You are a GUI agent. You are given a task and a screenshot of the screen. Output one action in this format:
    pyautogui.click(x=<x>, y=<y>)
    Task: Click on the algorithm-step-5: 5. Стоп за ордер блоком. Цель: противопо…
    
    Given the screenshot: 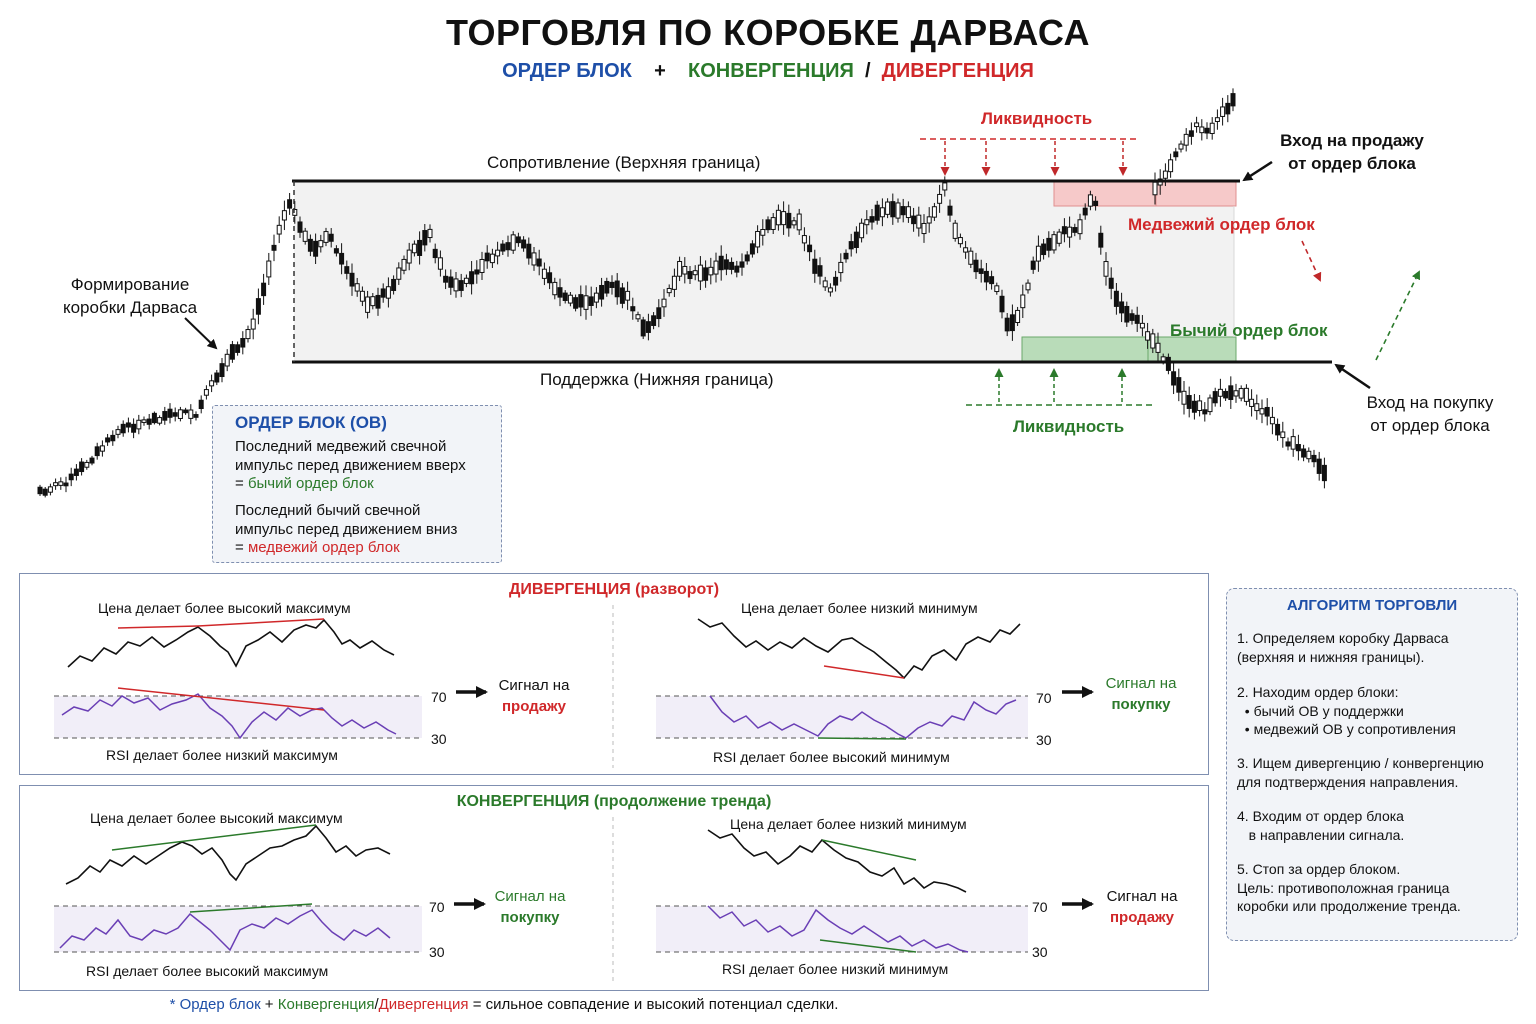 What is the action you would take?
    pyautogui.click(x=1349, y=888)
    